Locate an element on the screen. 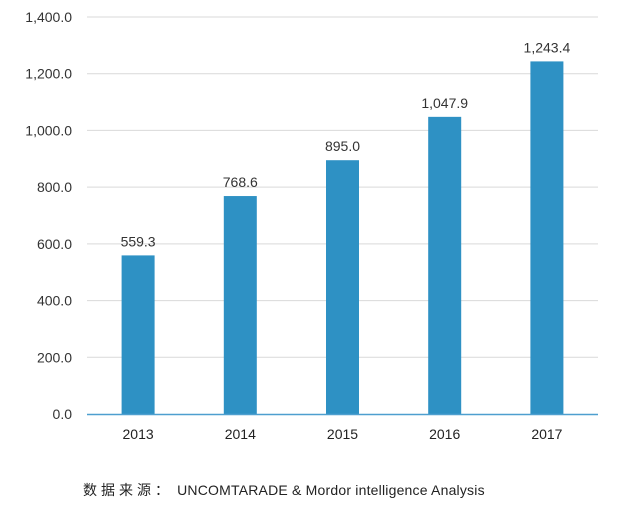 Image resolution: width=622 pixels, height=530 pixels. y-tick-label: 800.0 is located at coordinates (54, 187).